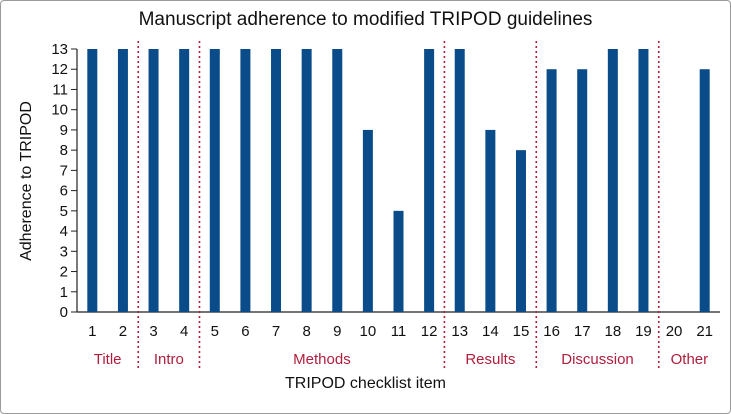  I want to click on y-tick-label: 4, so click(64, 231).